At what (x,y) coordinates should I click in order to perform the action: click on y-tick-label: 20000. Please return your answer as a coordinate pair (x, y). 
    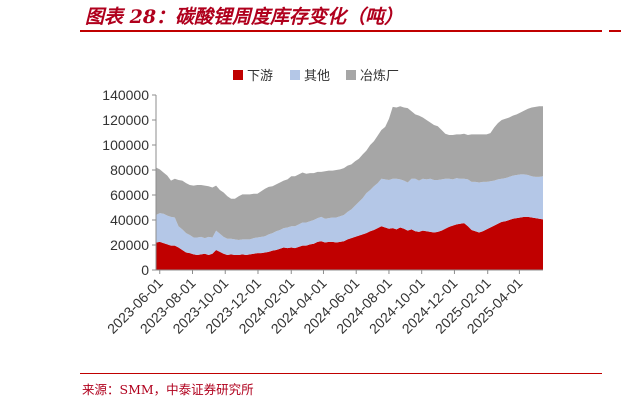
    Looking at the image, I should click on (129, 245).